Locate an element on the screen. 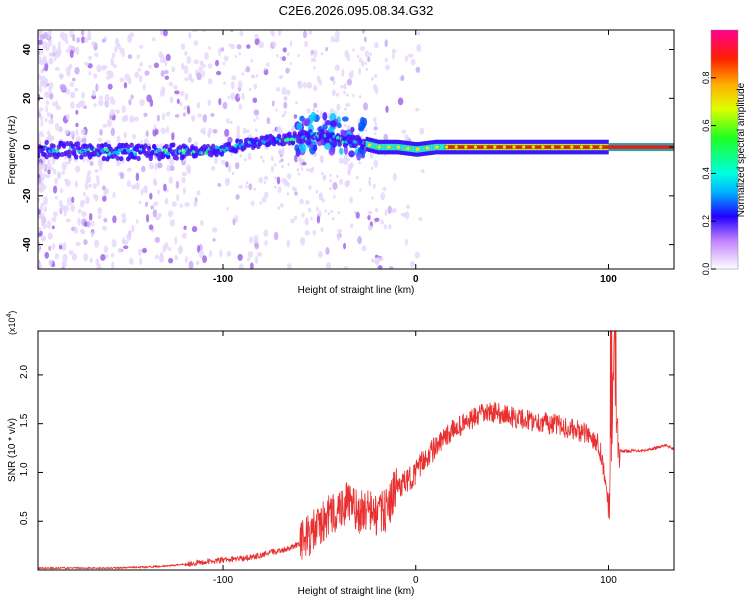  svg-text: (x104) is located at coordinates (11, 323).